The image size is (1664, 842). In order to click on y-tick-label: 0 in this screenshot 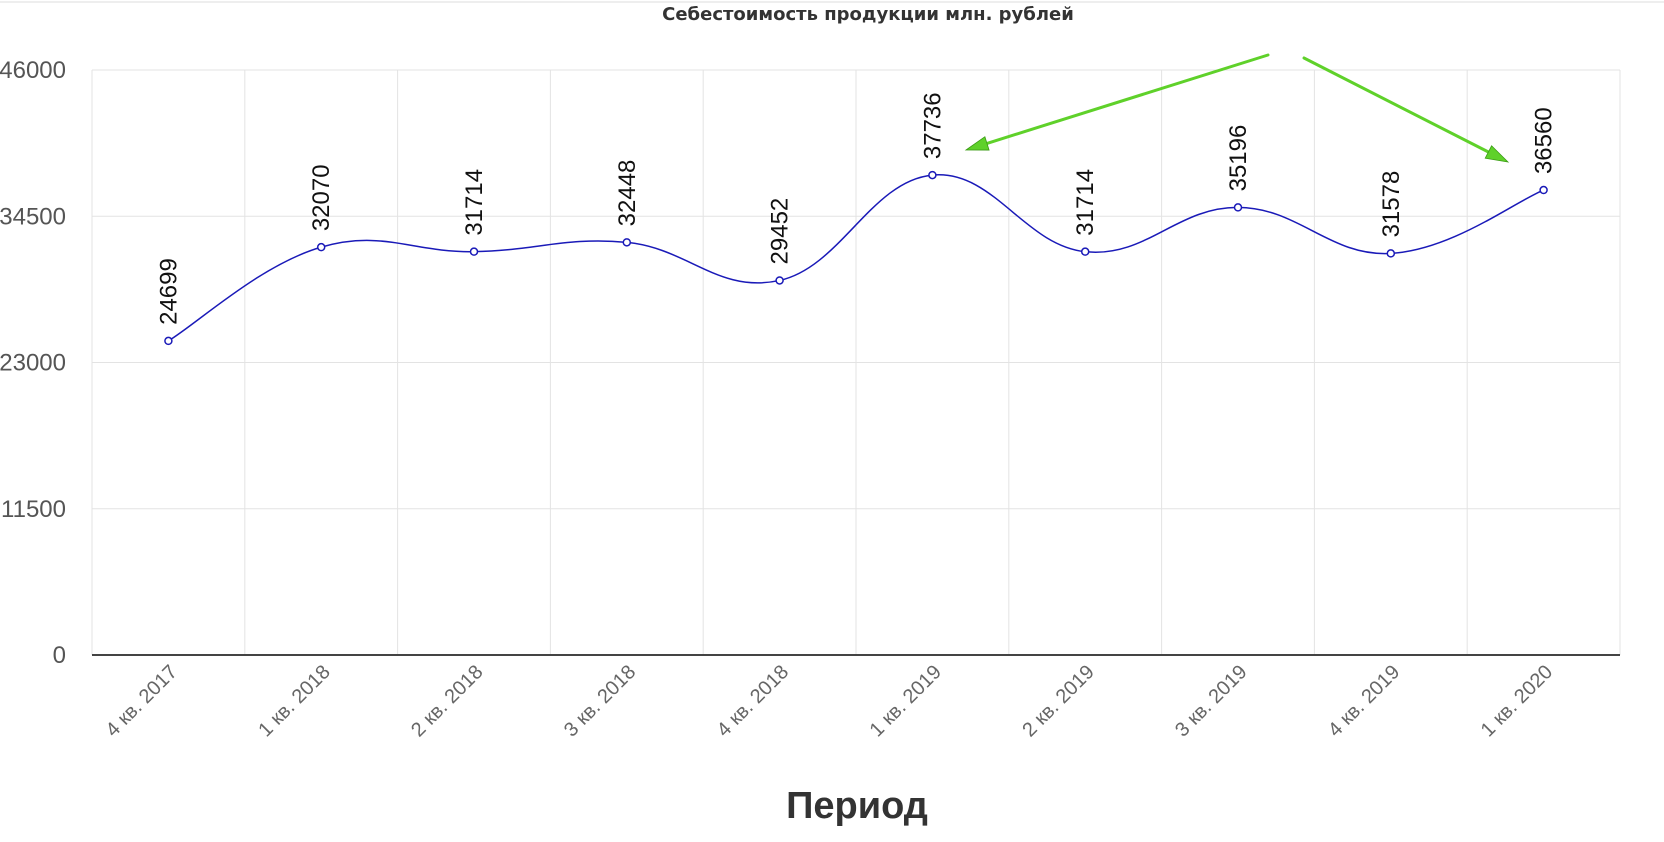, I will do `click(59, 655)`.